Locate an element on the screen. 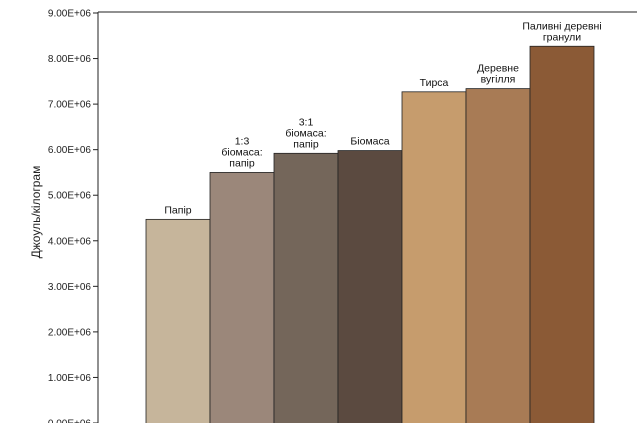 This screenshot has width=637, height=423. bar-label-7: Паливні деревні гранули is located at coordinates (561, 31).